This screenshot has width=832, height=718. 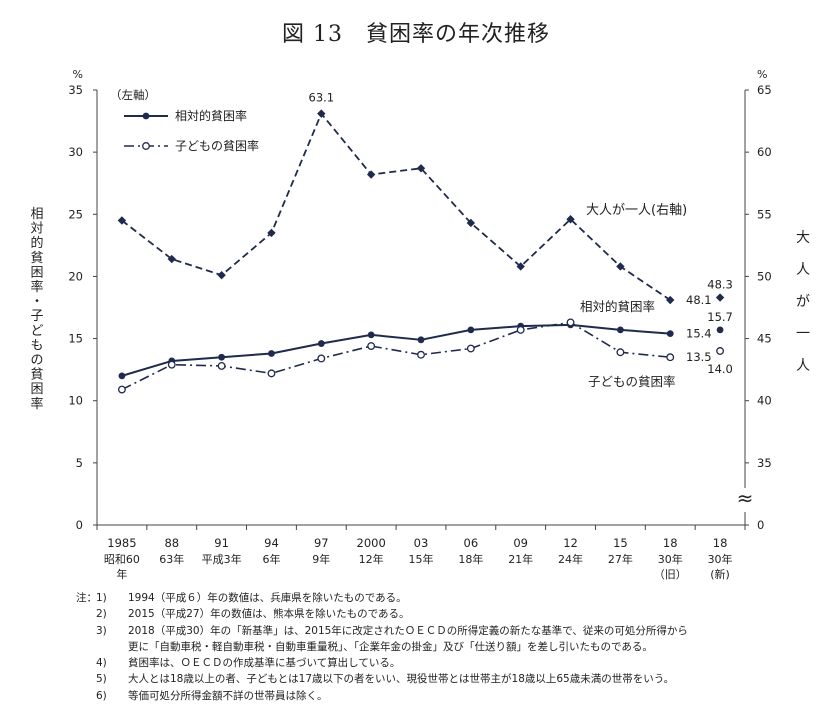 What do you see at coordinates (36, 229) in the screenshot?
I see `left-axis-title-char: 対` at bounding box center [36, 229].